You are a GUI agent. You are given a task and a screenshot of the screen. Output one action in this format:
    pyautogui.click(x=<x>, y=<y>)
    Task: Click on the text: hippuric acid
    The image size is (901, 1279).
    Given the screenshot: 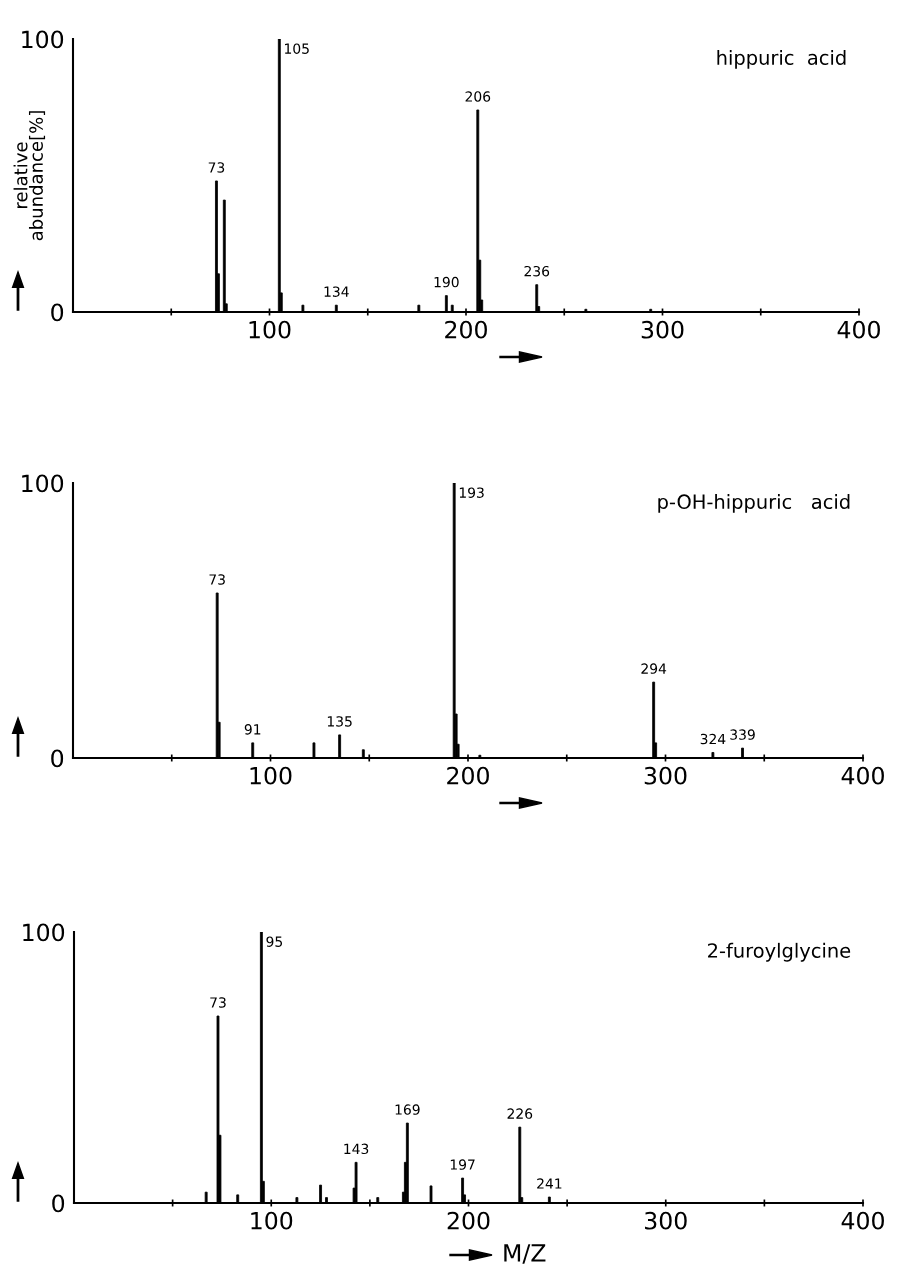 What is the action you would take?
    pyautogui.click(x=781, y=59)
    